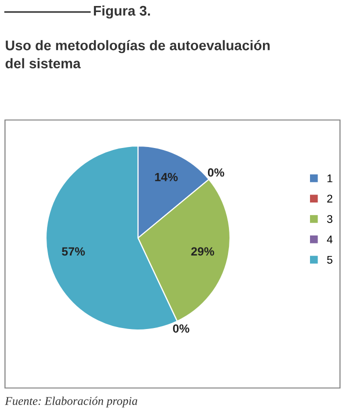 The width and height of the screenshot is (350, 412). Describe the element at coordinates (166, 177) in the screenshot. I see `data-label: 14%` at that location.